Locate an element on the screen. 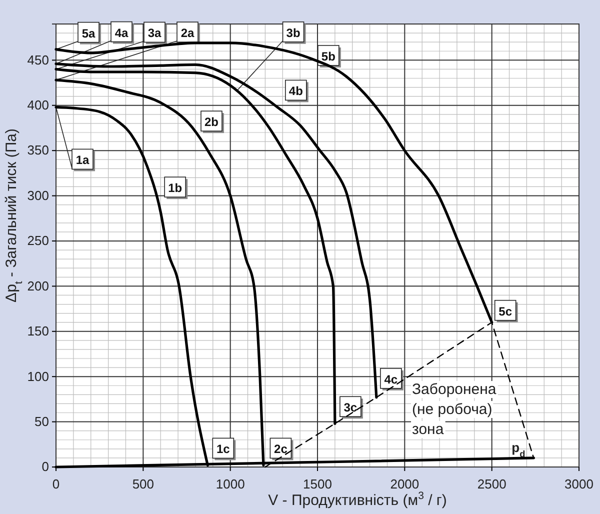 The width and height of the screenshot is (600, 514). annotation: 4b is located at coordinates (295, 91).